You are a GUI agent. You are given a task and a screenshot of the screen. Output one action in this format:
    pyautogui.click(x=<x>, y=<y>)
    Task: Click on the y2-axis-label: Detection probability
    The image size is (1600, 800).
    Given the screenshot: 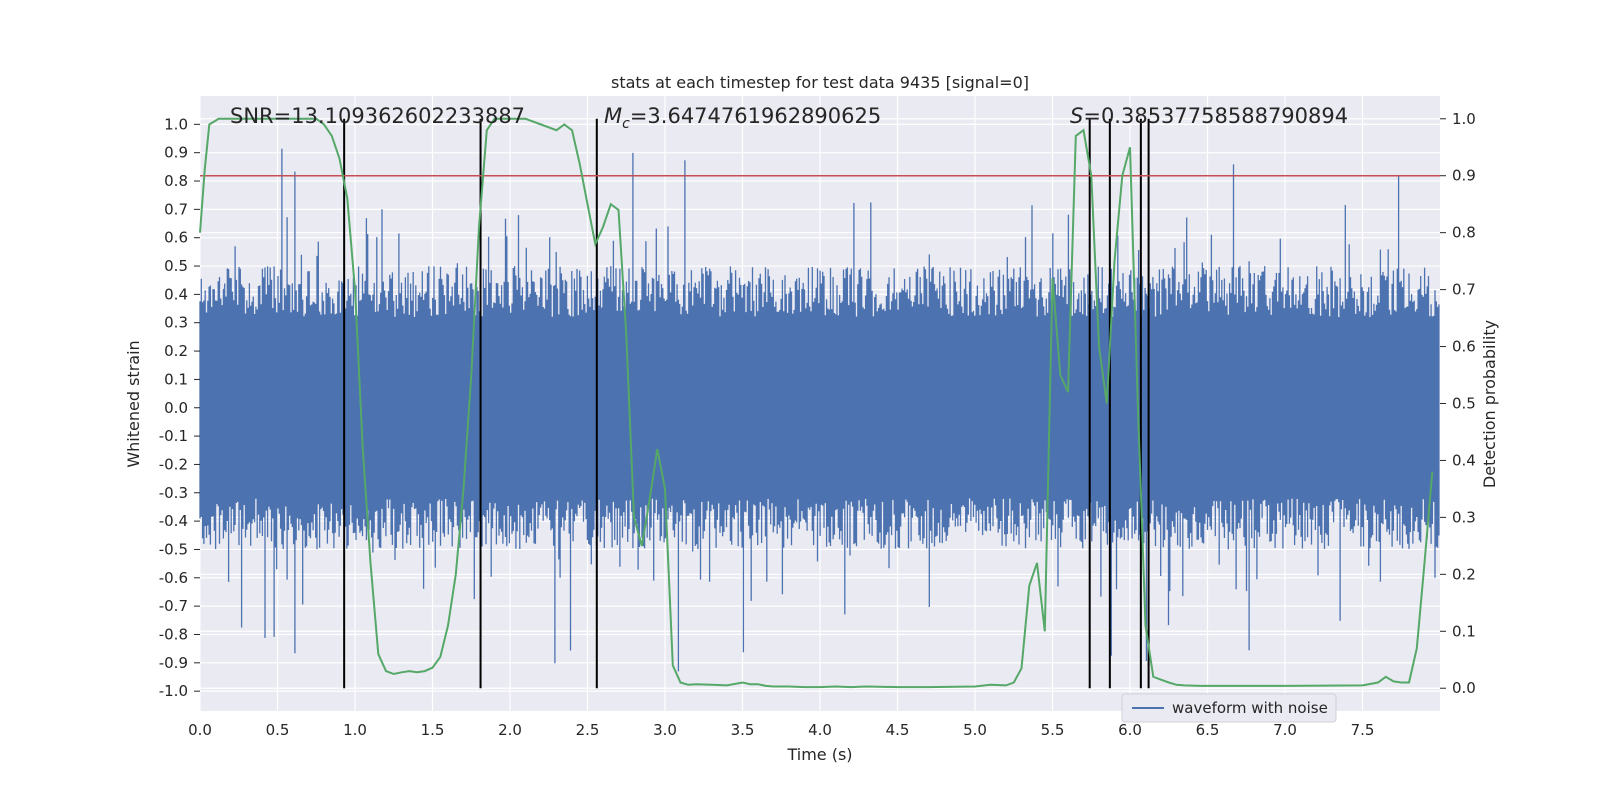 What is the action you would take?
    pyautogui.click(x=1489, y=404)
    